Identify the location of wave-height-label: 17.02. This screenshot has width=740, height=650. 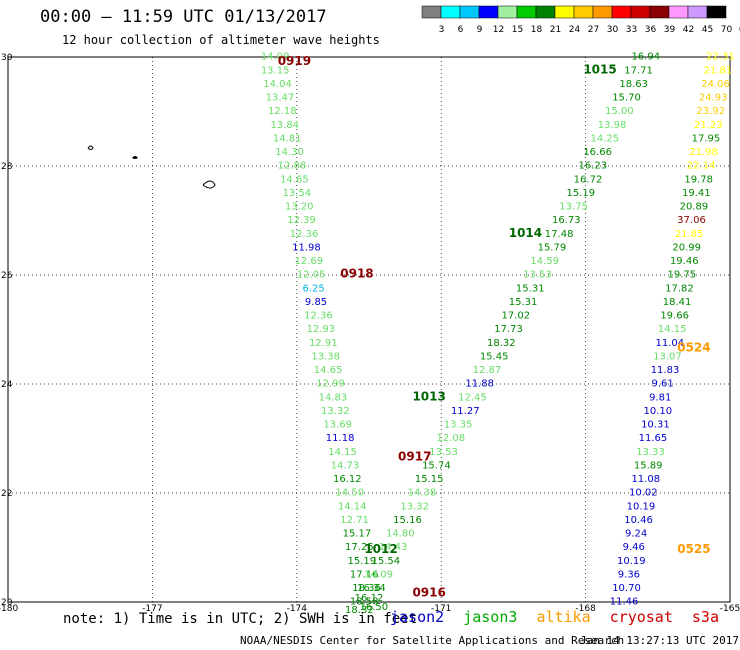
(515, 316).